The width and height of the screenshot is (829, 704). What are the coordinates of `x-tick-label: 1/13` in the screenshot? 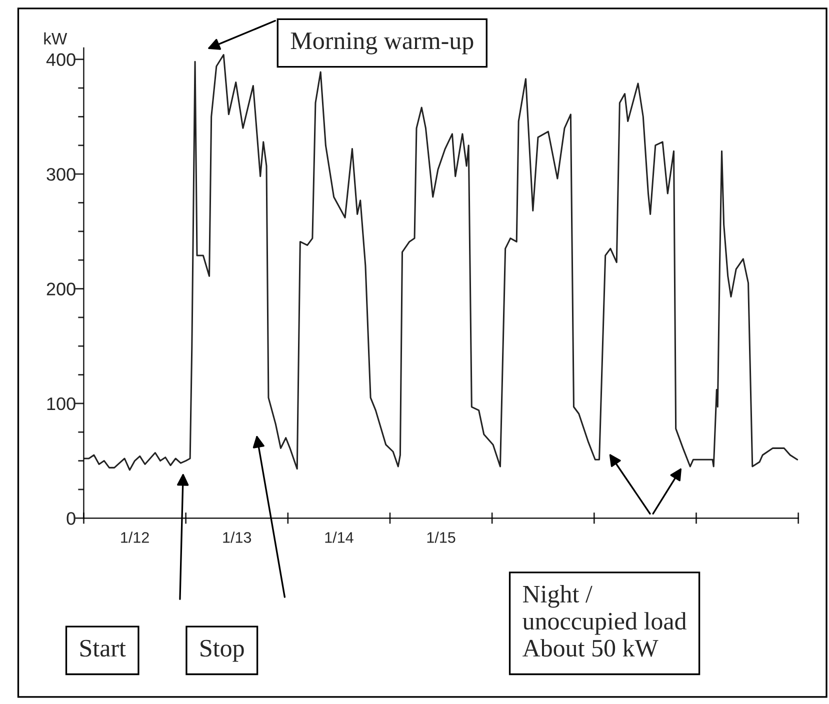 It's located at (237, 537).